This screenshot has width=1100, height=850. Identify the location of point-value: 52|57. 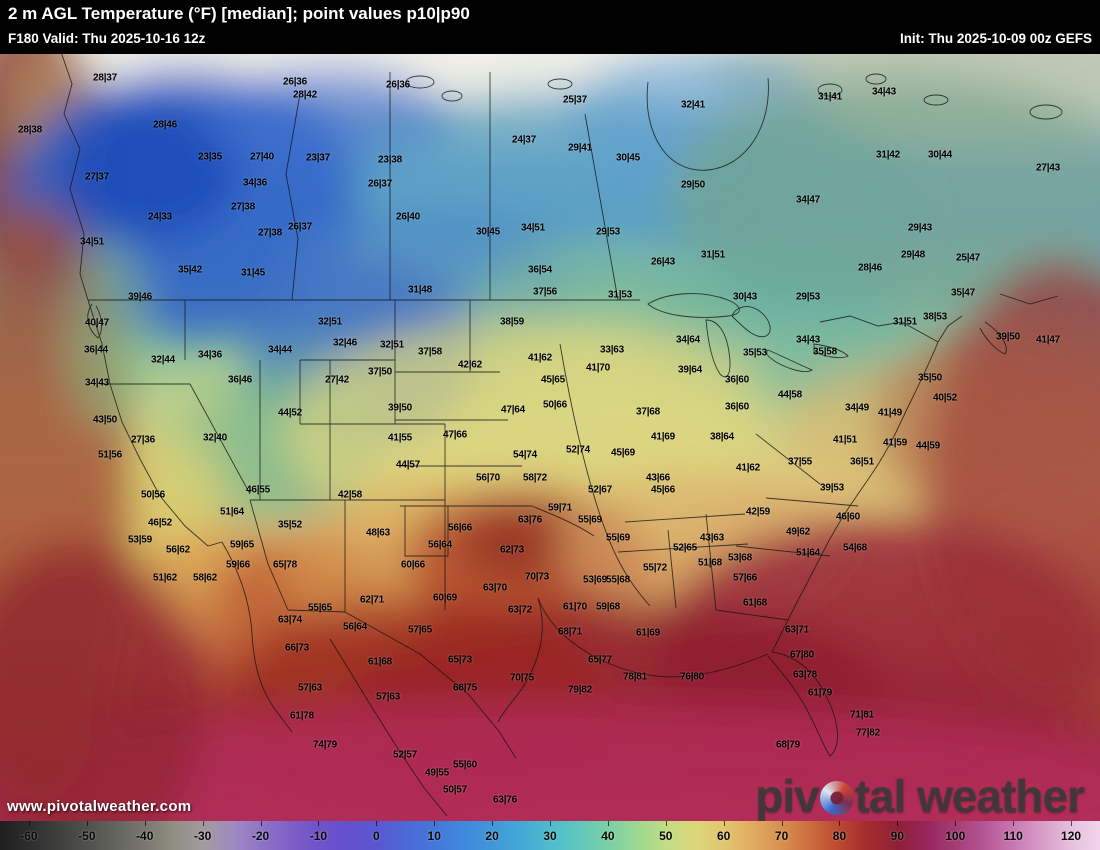
(405, 755).